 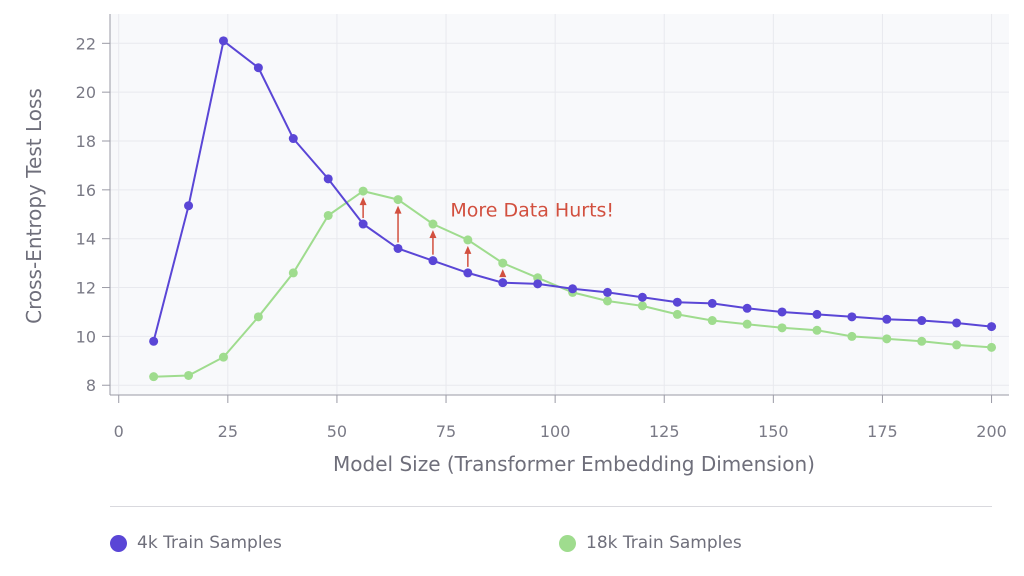 I want to click on x-tick-label: 25, so click(x=228, y=431).